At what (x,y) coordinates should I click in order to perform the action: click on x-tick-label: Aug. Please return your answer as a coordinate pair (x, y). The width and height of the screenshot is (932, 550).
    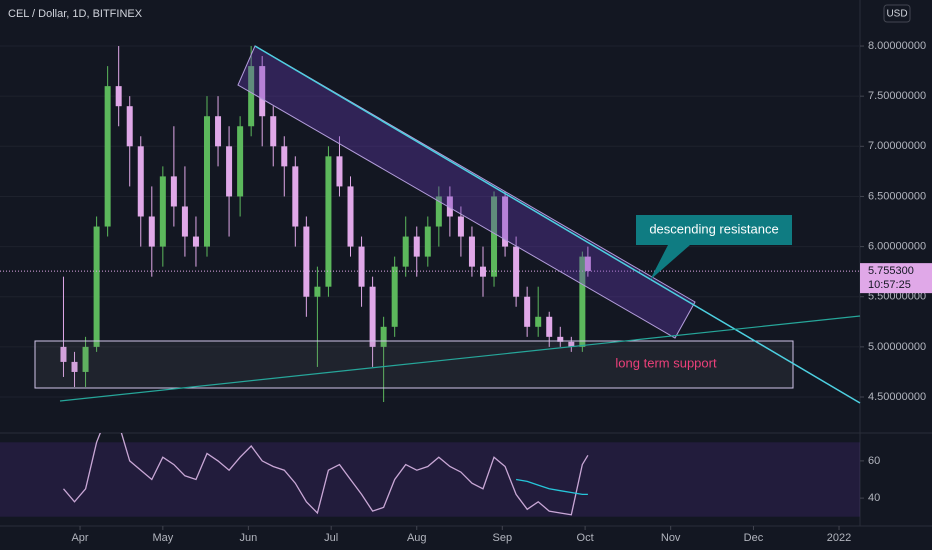
    Looking at the image, I should click on (417, 538).